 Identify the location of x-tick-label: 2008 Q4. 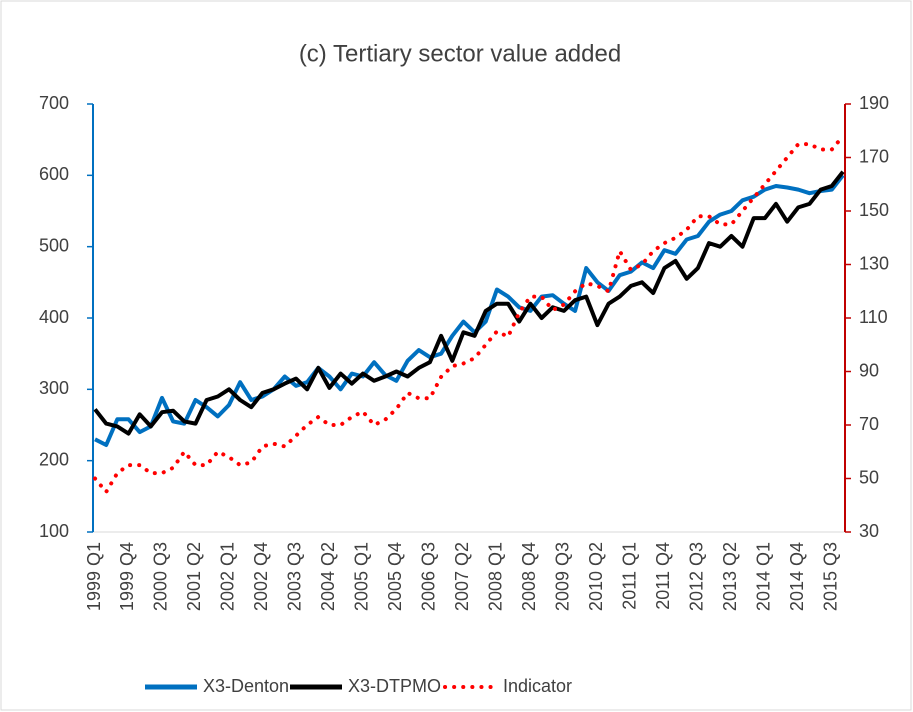
(529, 576).